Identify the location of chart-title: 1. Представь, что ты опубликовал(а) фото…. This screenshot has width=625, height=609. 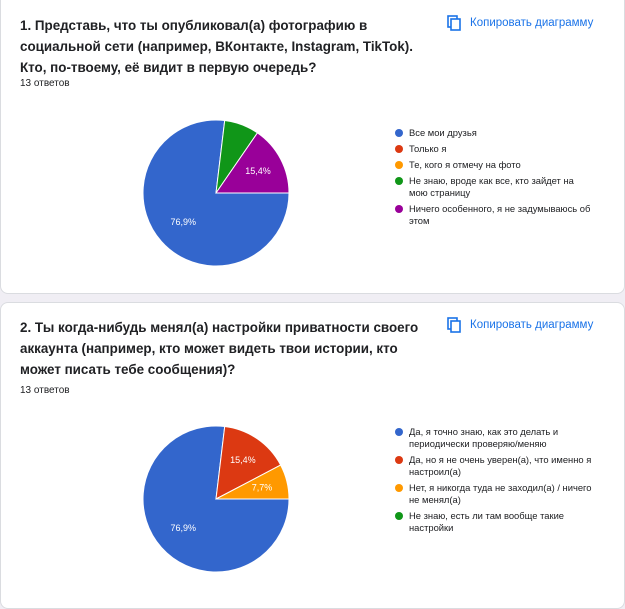
(216, 46).